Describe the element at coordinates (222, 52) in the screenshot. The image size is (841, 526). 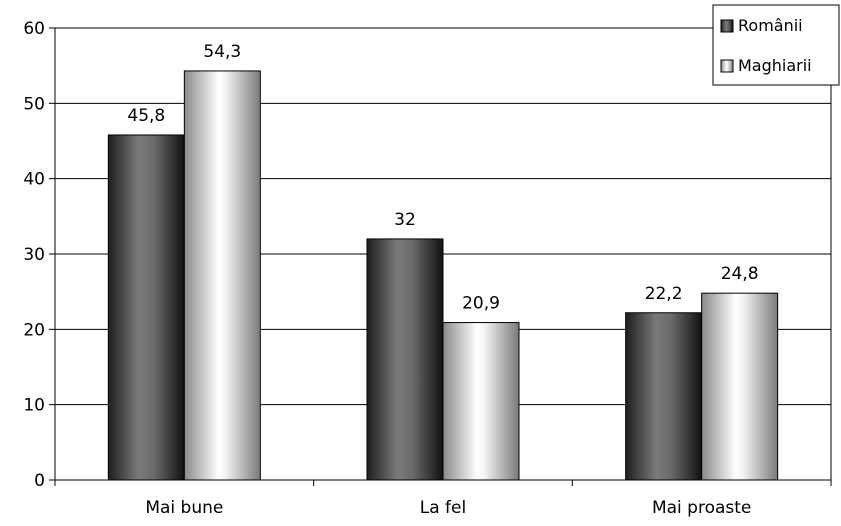
I see `data-label: 54,3` at that location.